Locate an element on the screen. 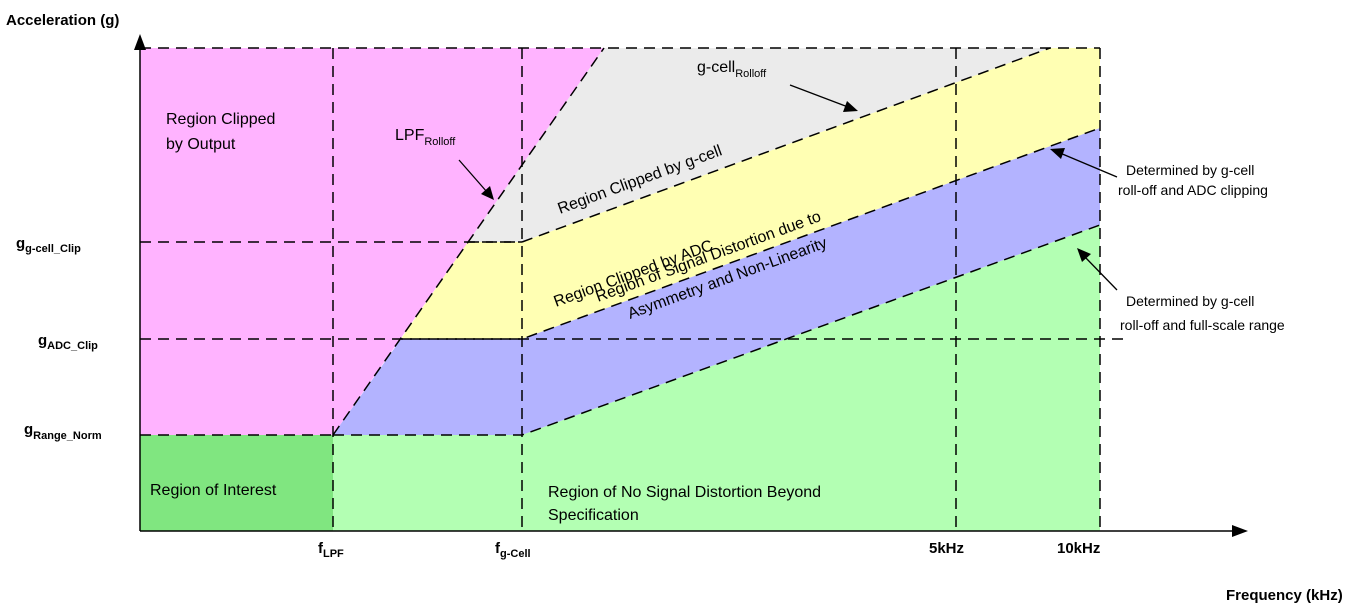 Image resolution: width=1358 pixels, height=613 pixels. note-adc-line2: roll-off and ADC clipping is located at coordinates (1193, 190).